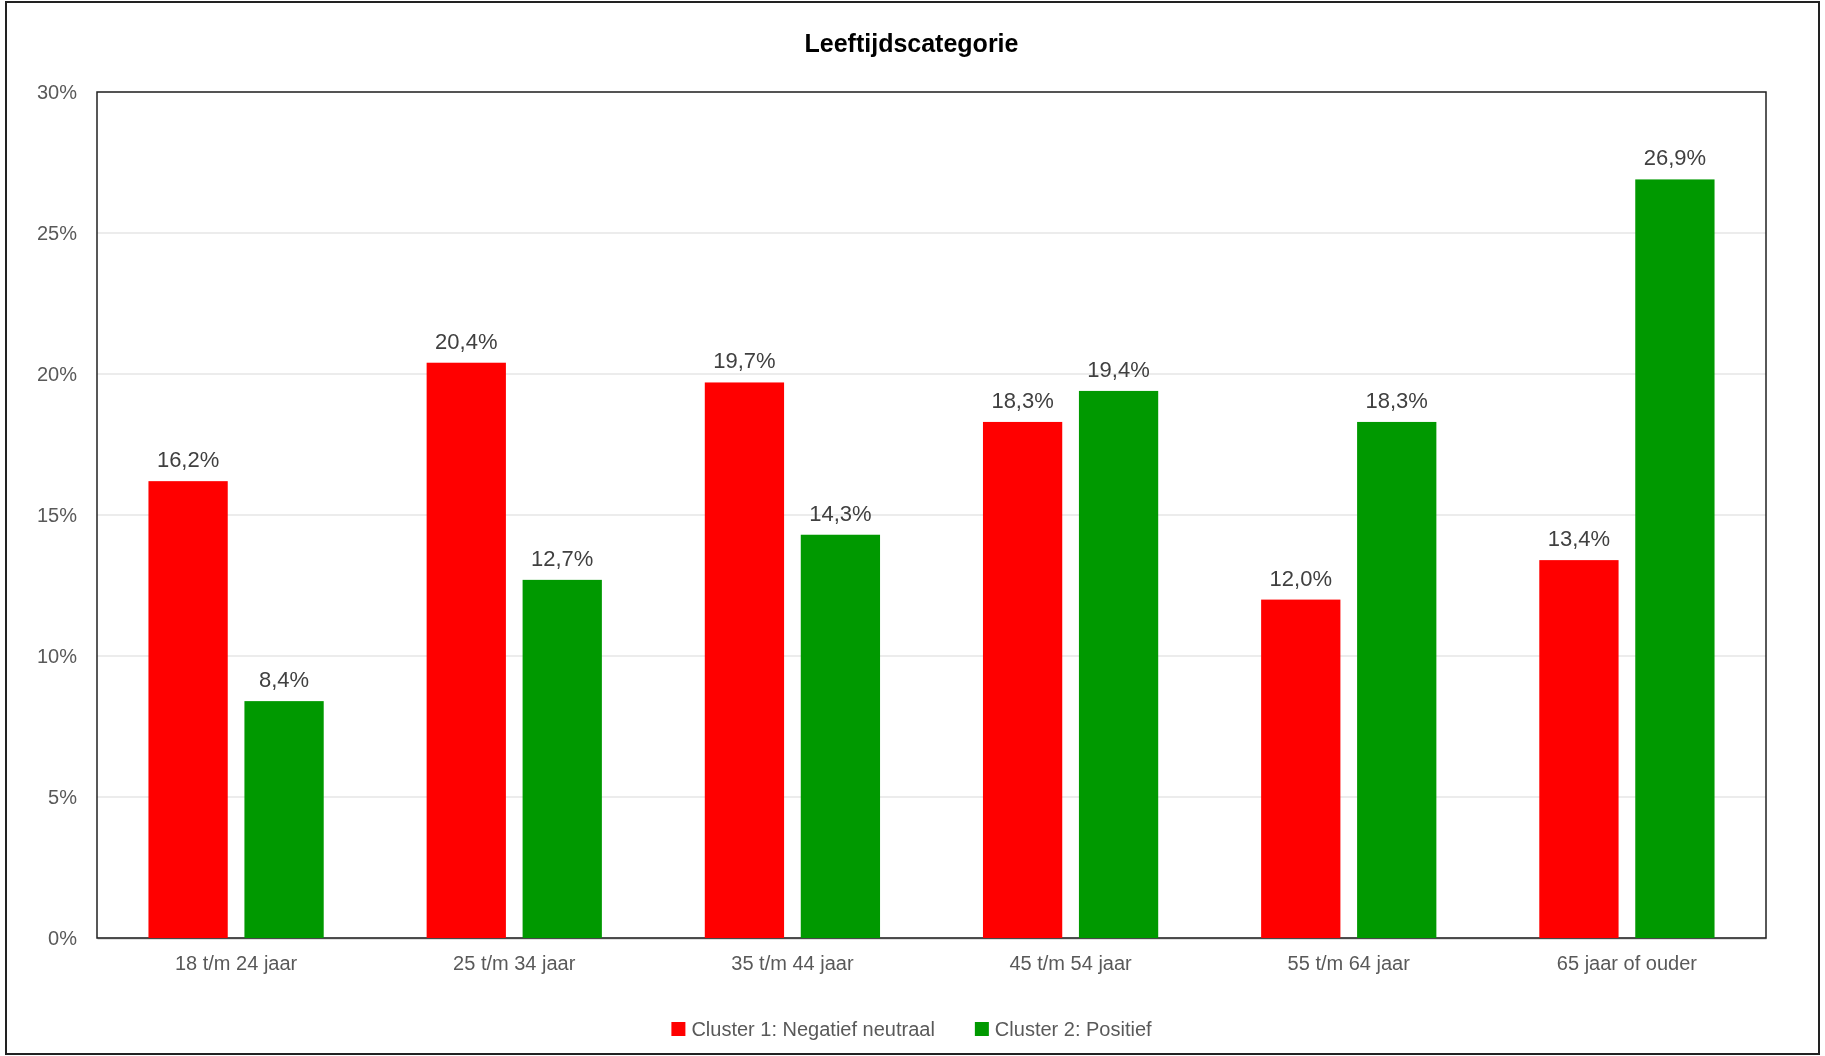 This screenshot has width=1825, height=1056. I want to click on chart-title: Leeftijdscategorie, so click(911, 43).